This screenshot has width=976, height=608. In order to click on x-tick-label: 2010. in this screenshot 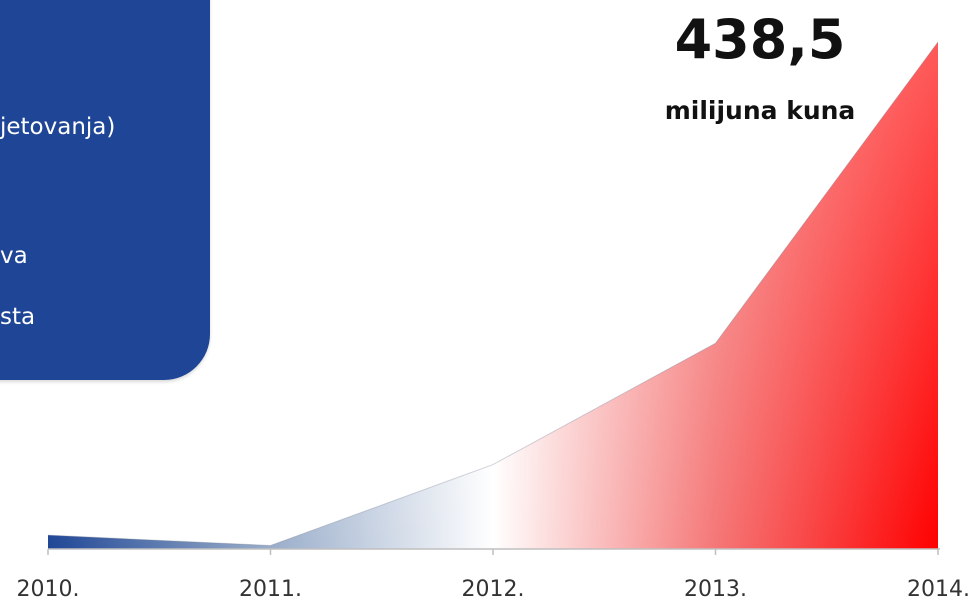, I will do `click(48, 589)`.